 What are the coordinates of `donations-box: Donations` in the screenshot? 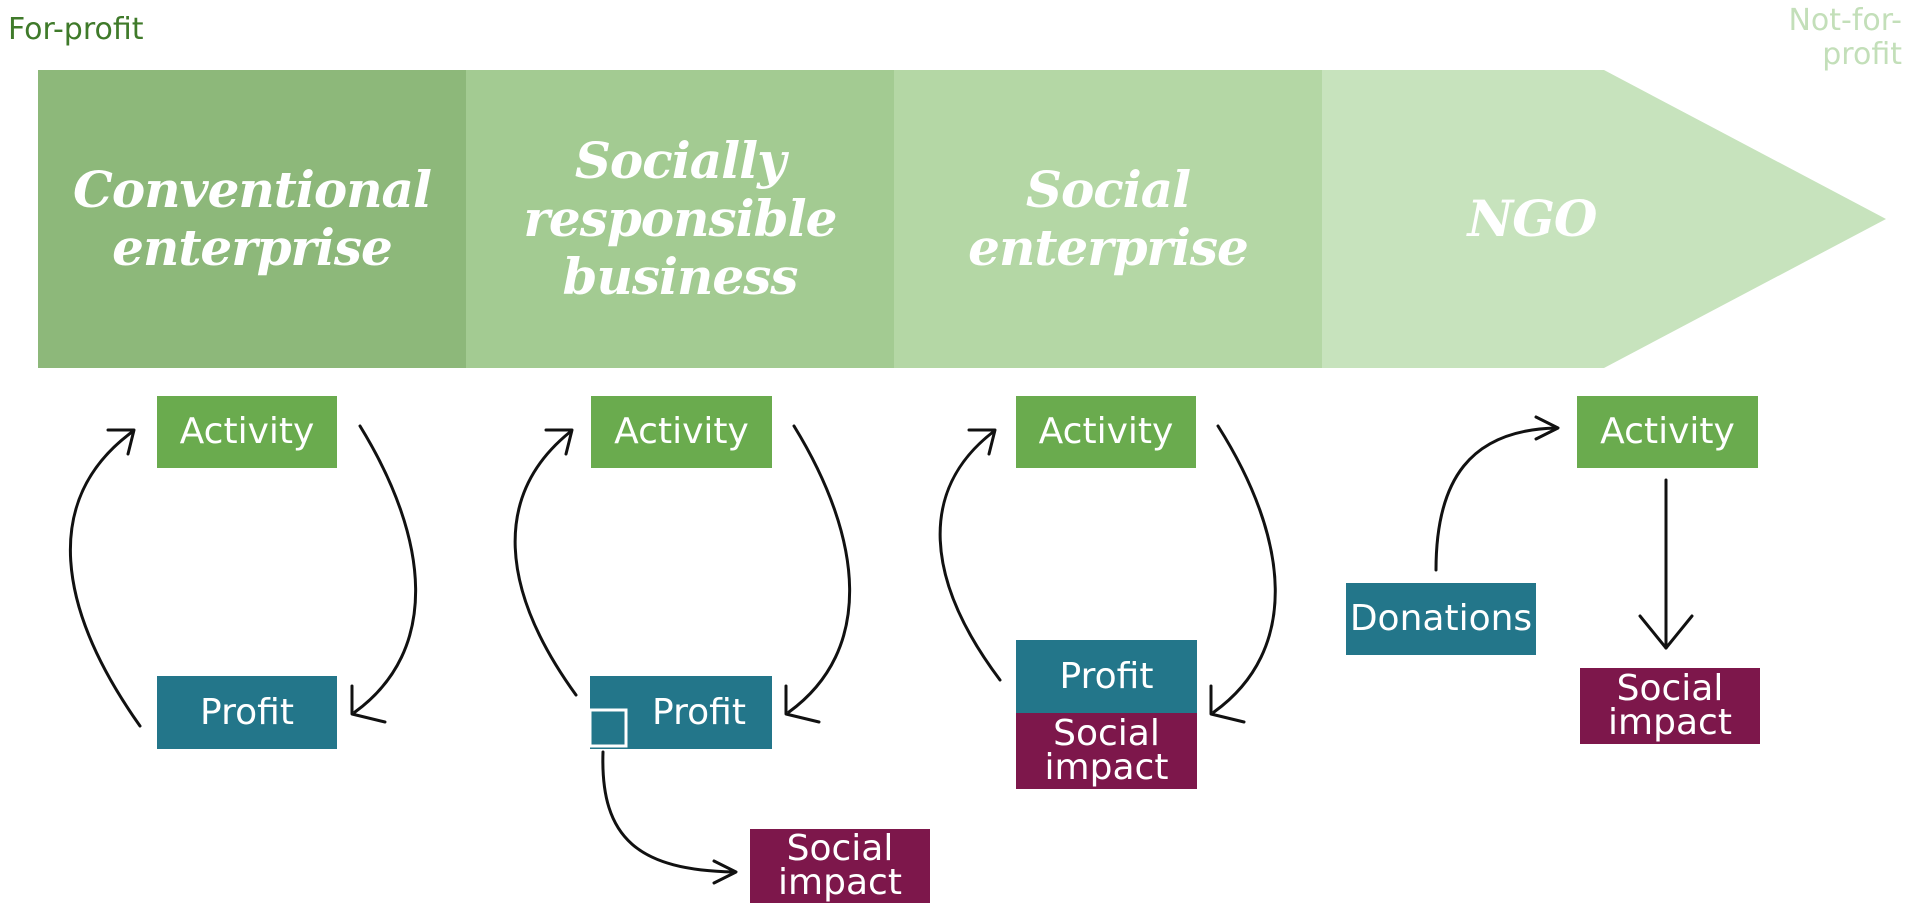 It's located at (1441, 619).